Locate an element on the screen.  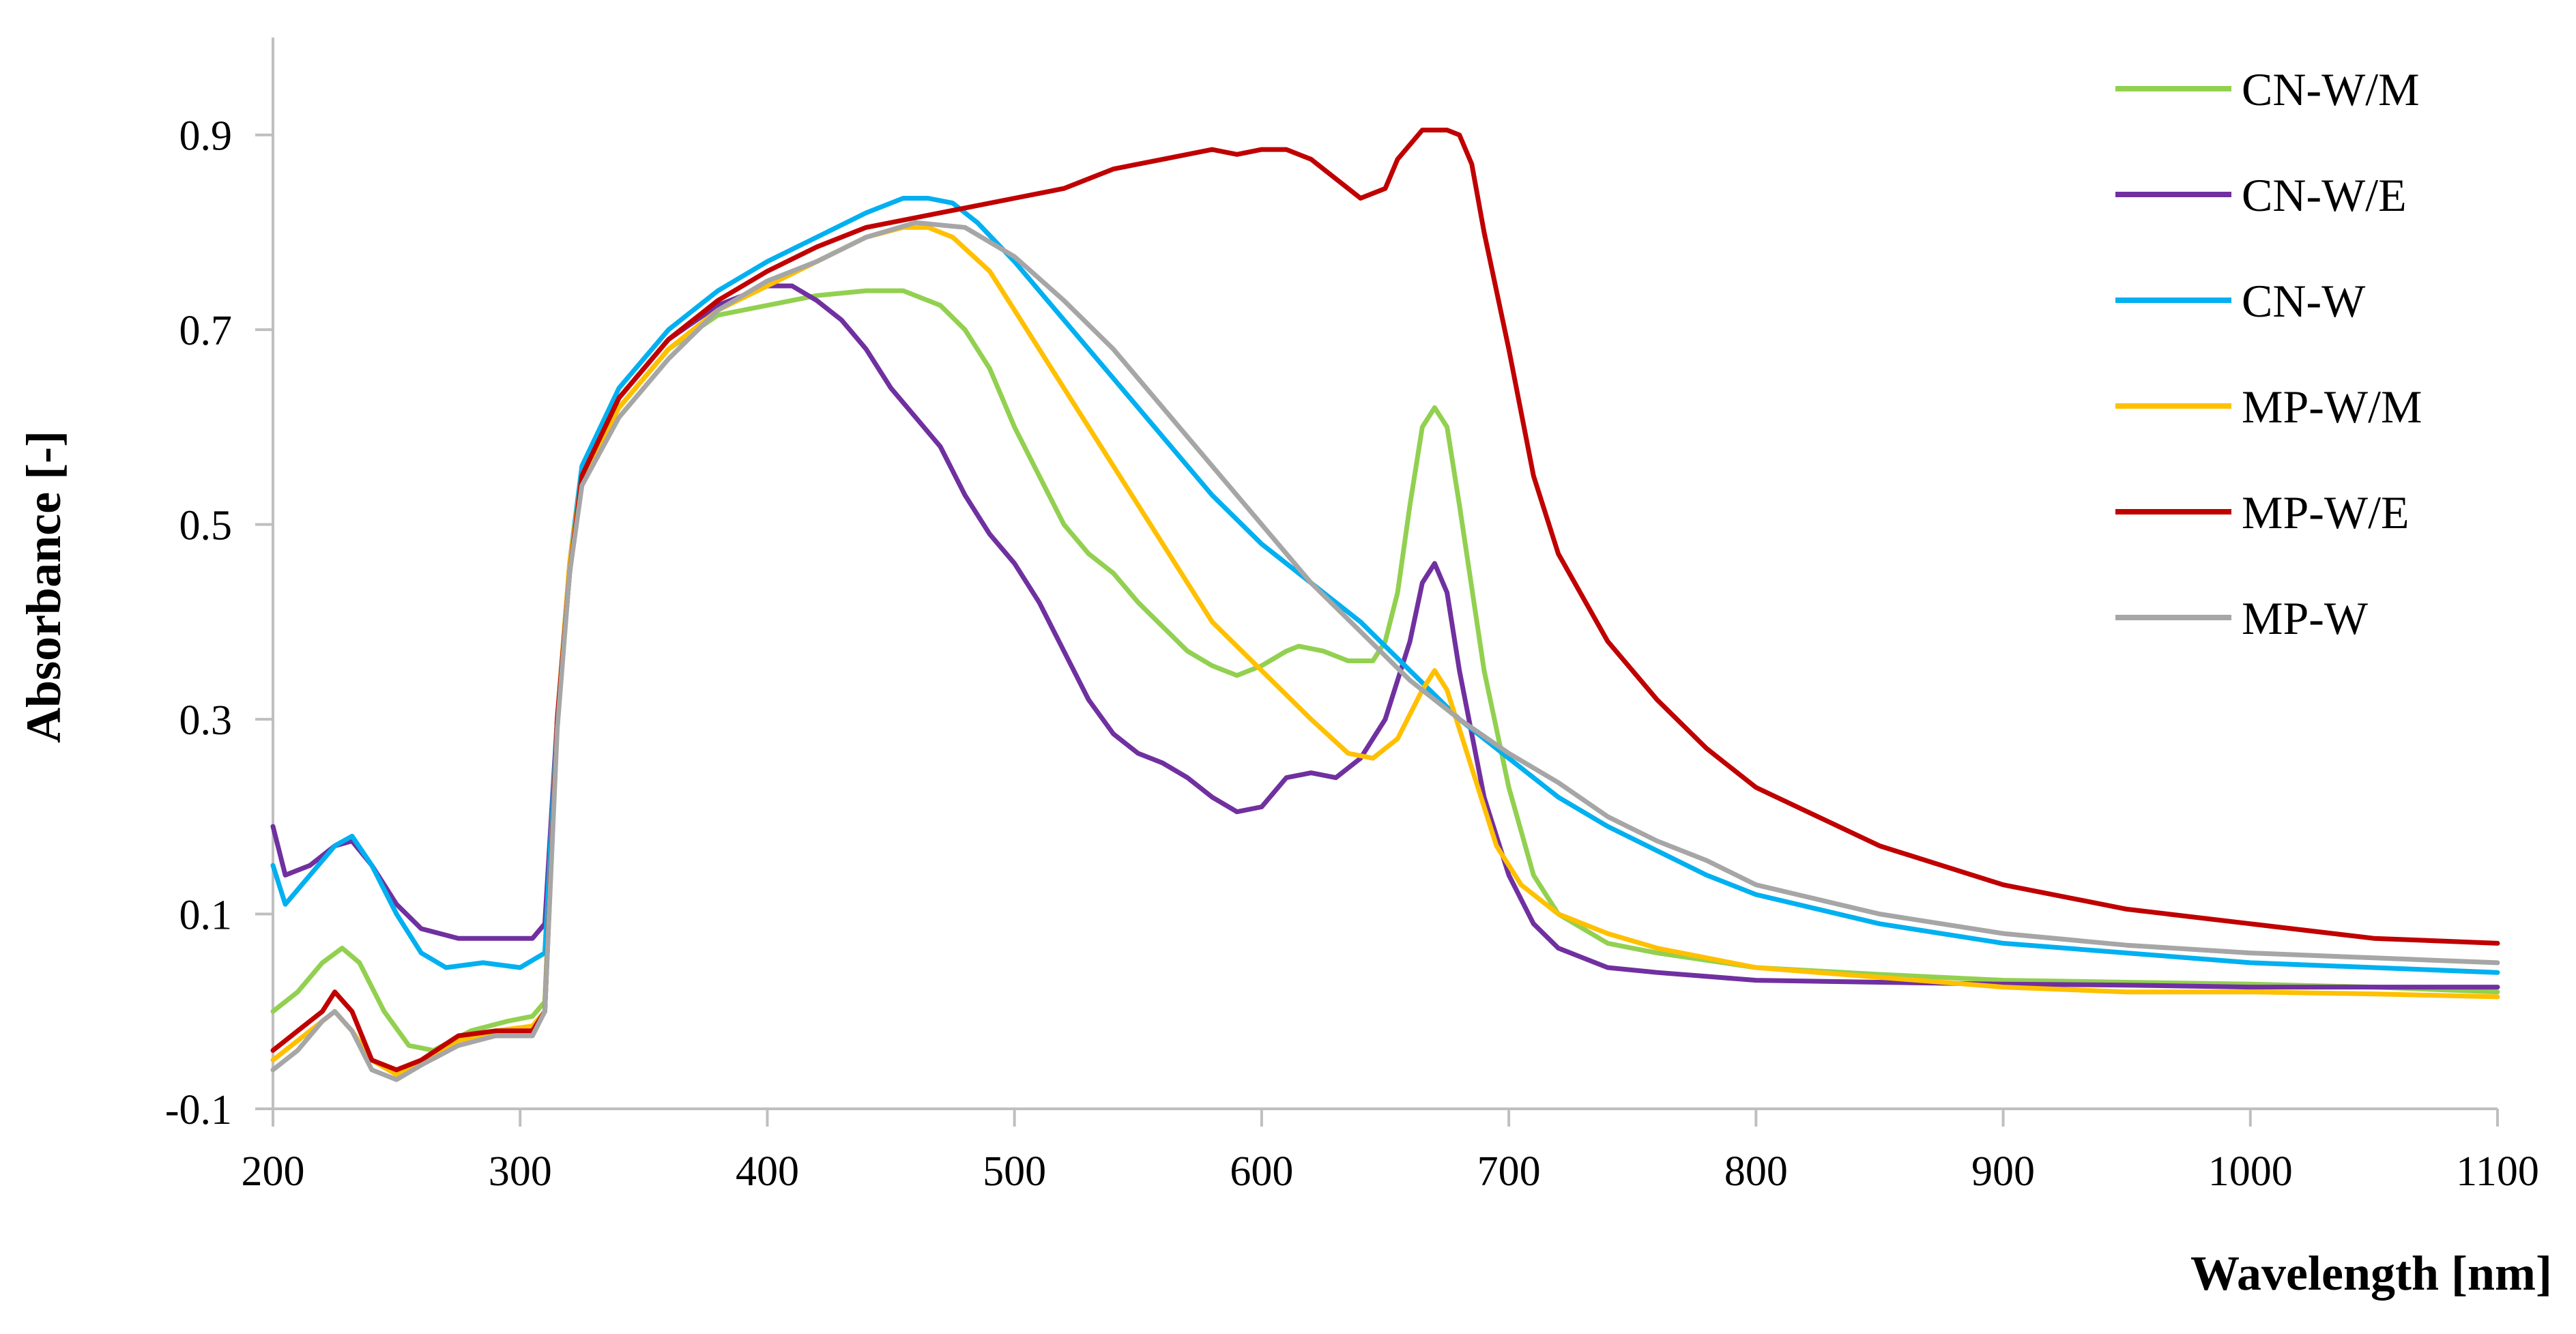
x-tick-label: 600 is located at coordinates (1261, 1171).